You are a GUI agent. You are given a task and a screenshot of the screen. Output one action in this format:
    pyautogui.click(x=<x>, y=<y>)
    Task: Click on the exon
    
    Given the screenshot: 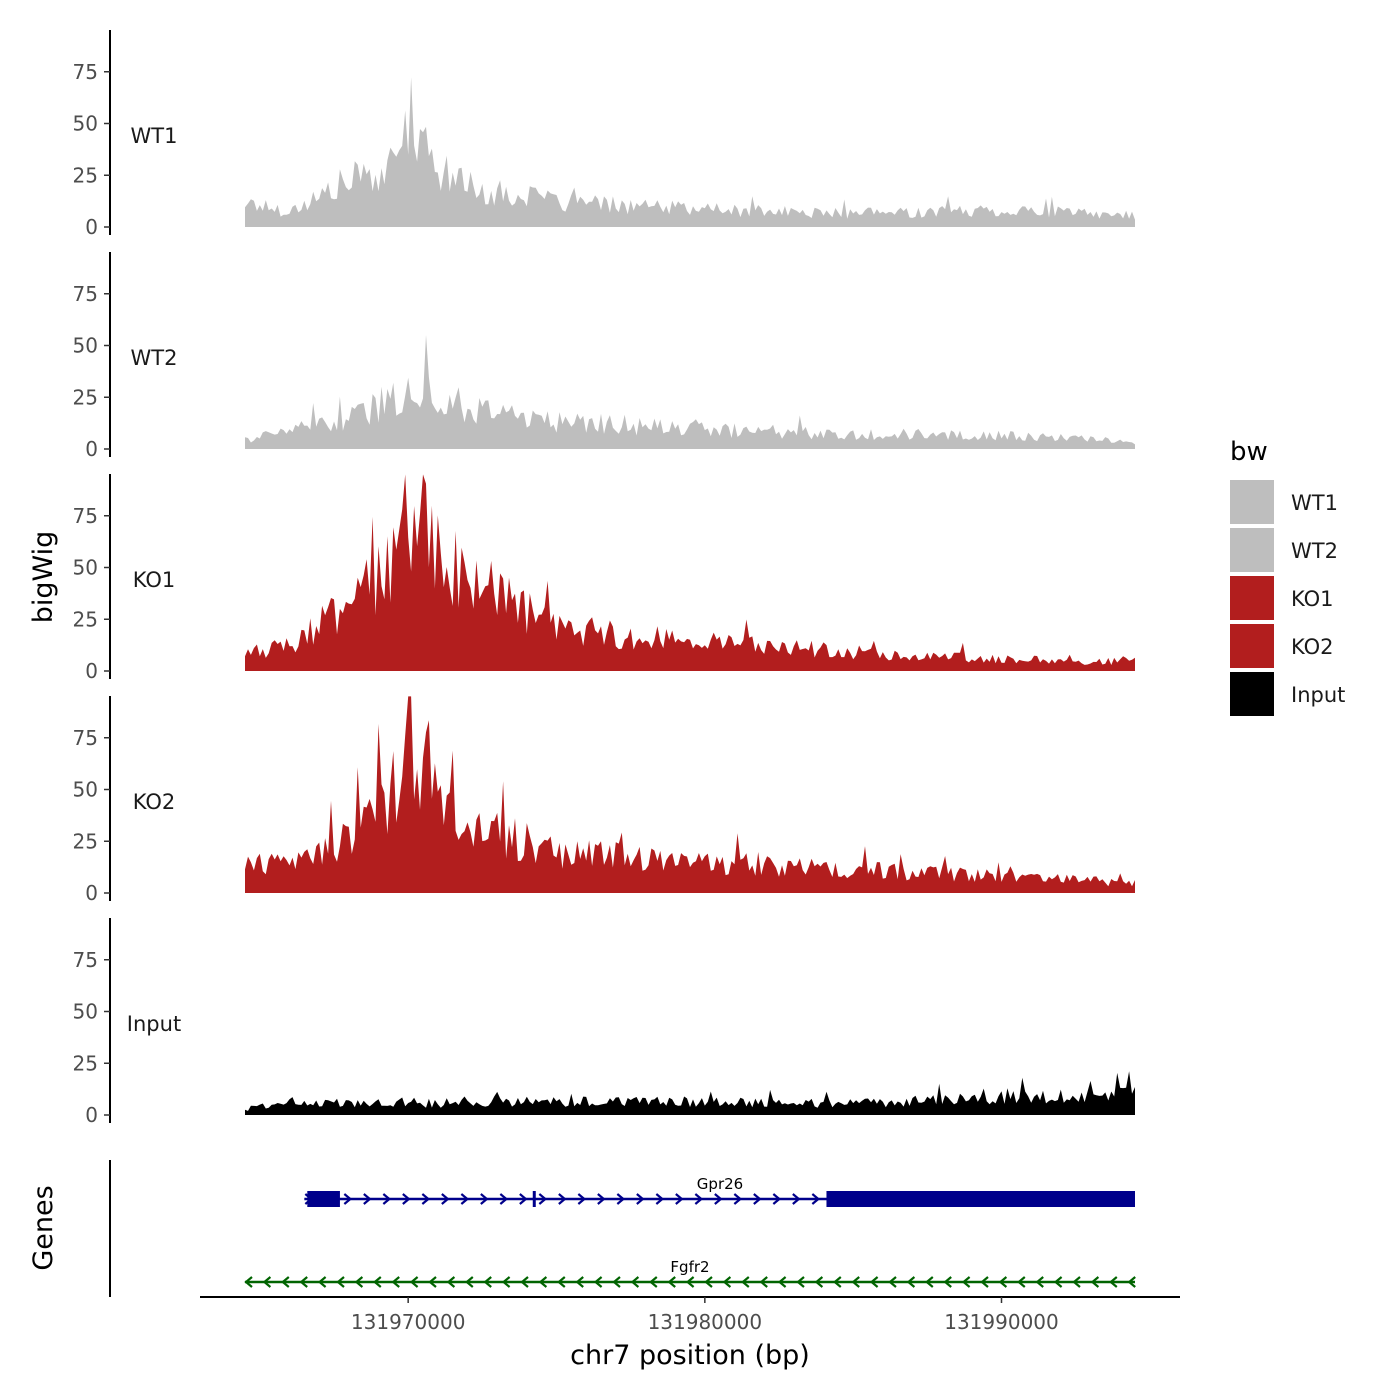 What is the action you would take?
    pyautogui.click(x=323, y=1199)
    